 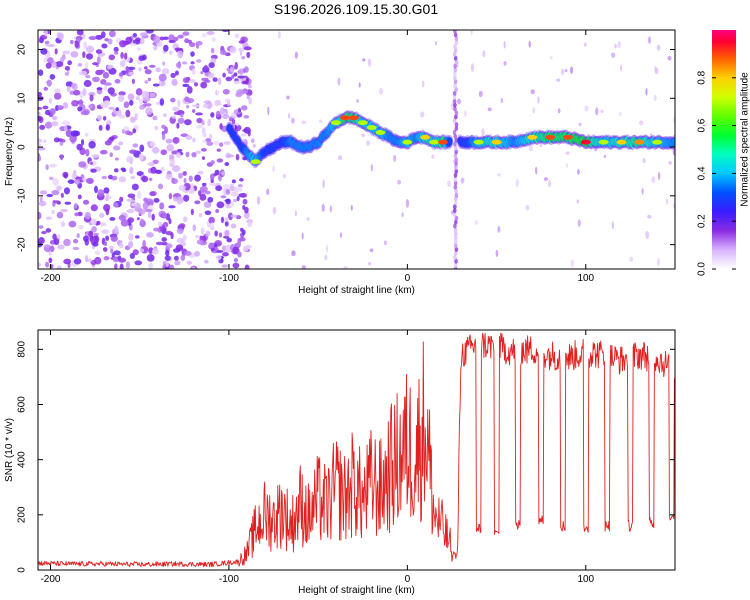 What do you see at coordinates (22, 50) in the screenshot?
I see `spectrogram-y-tick-label: 20` at bounding box center [22, 50].